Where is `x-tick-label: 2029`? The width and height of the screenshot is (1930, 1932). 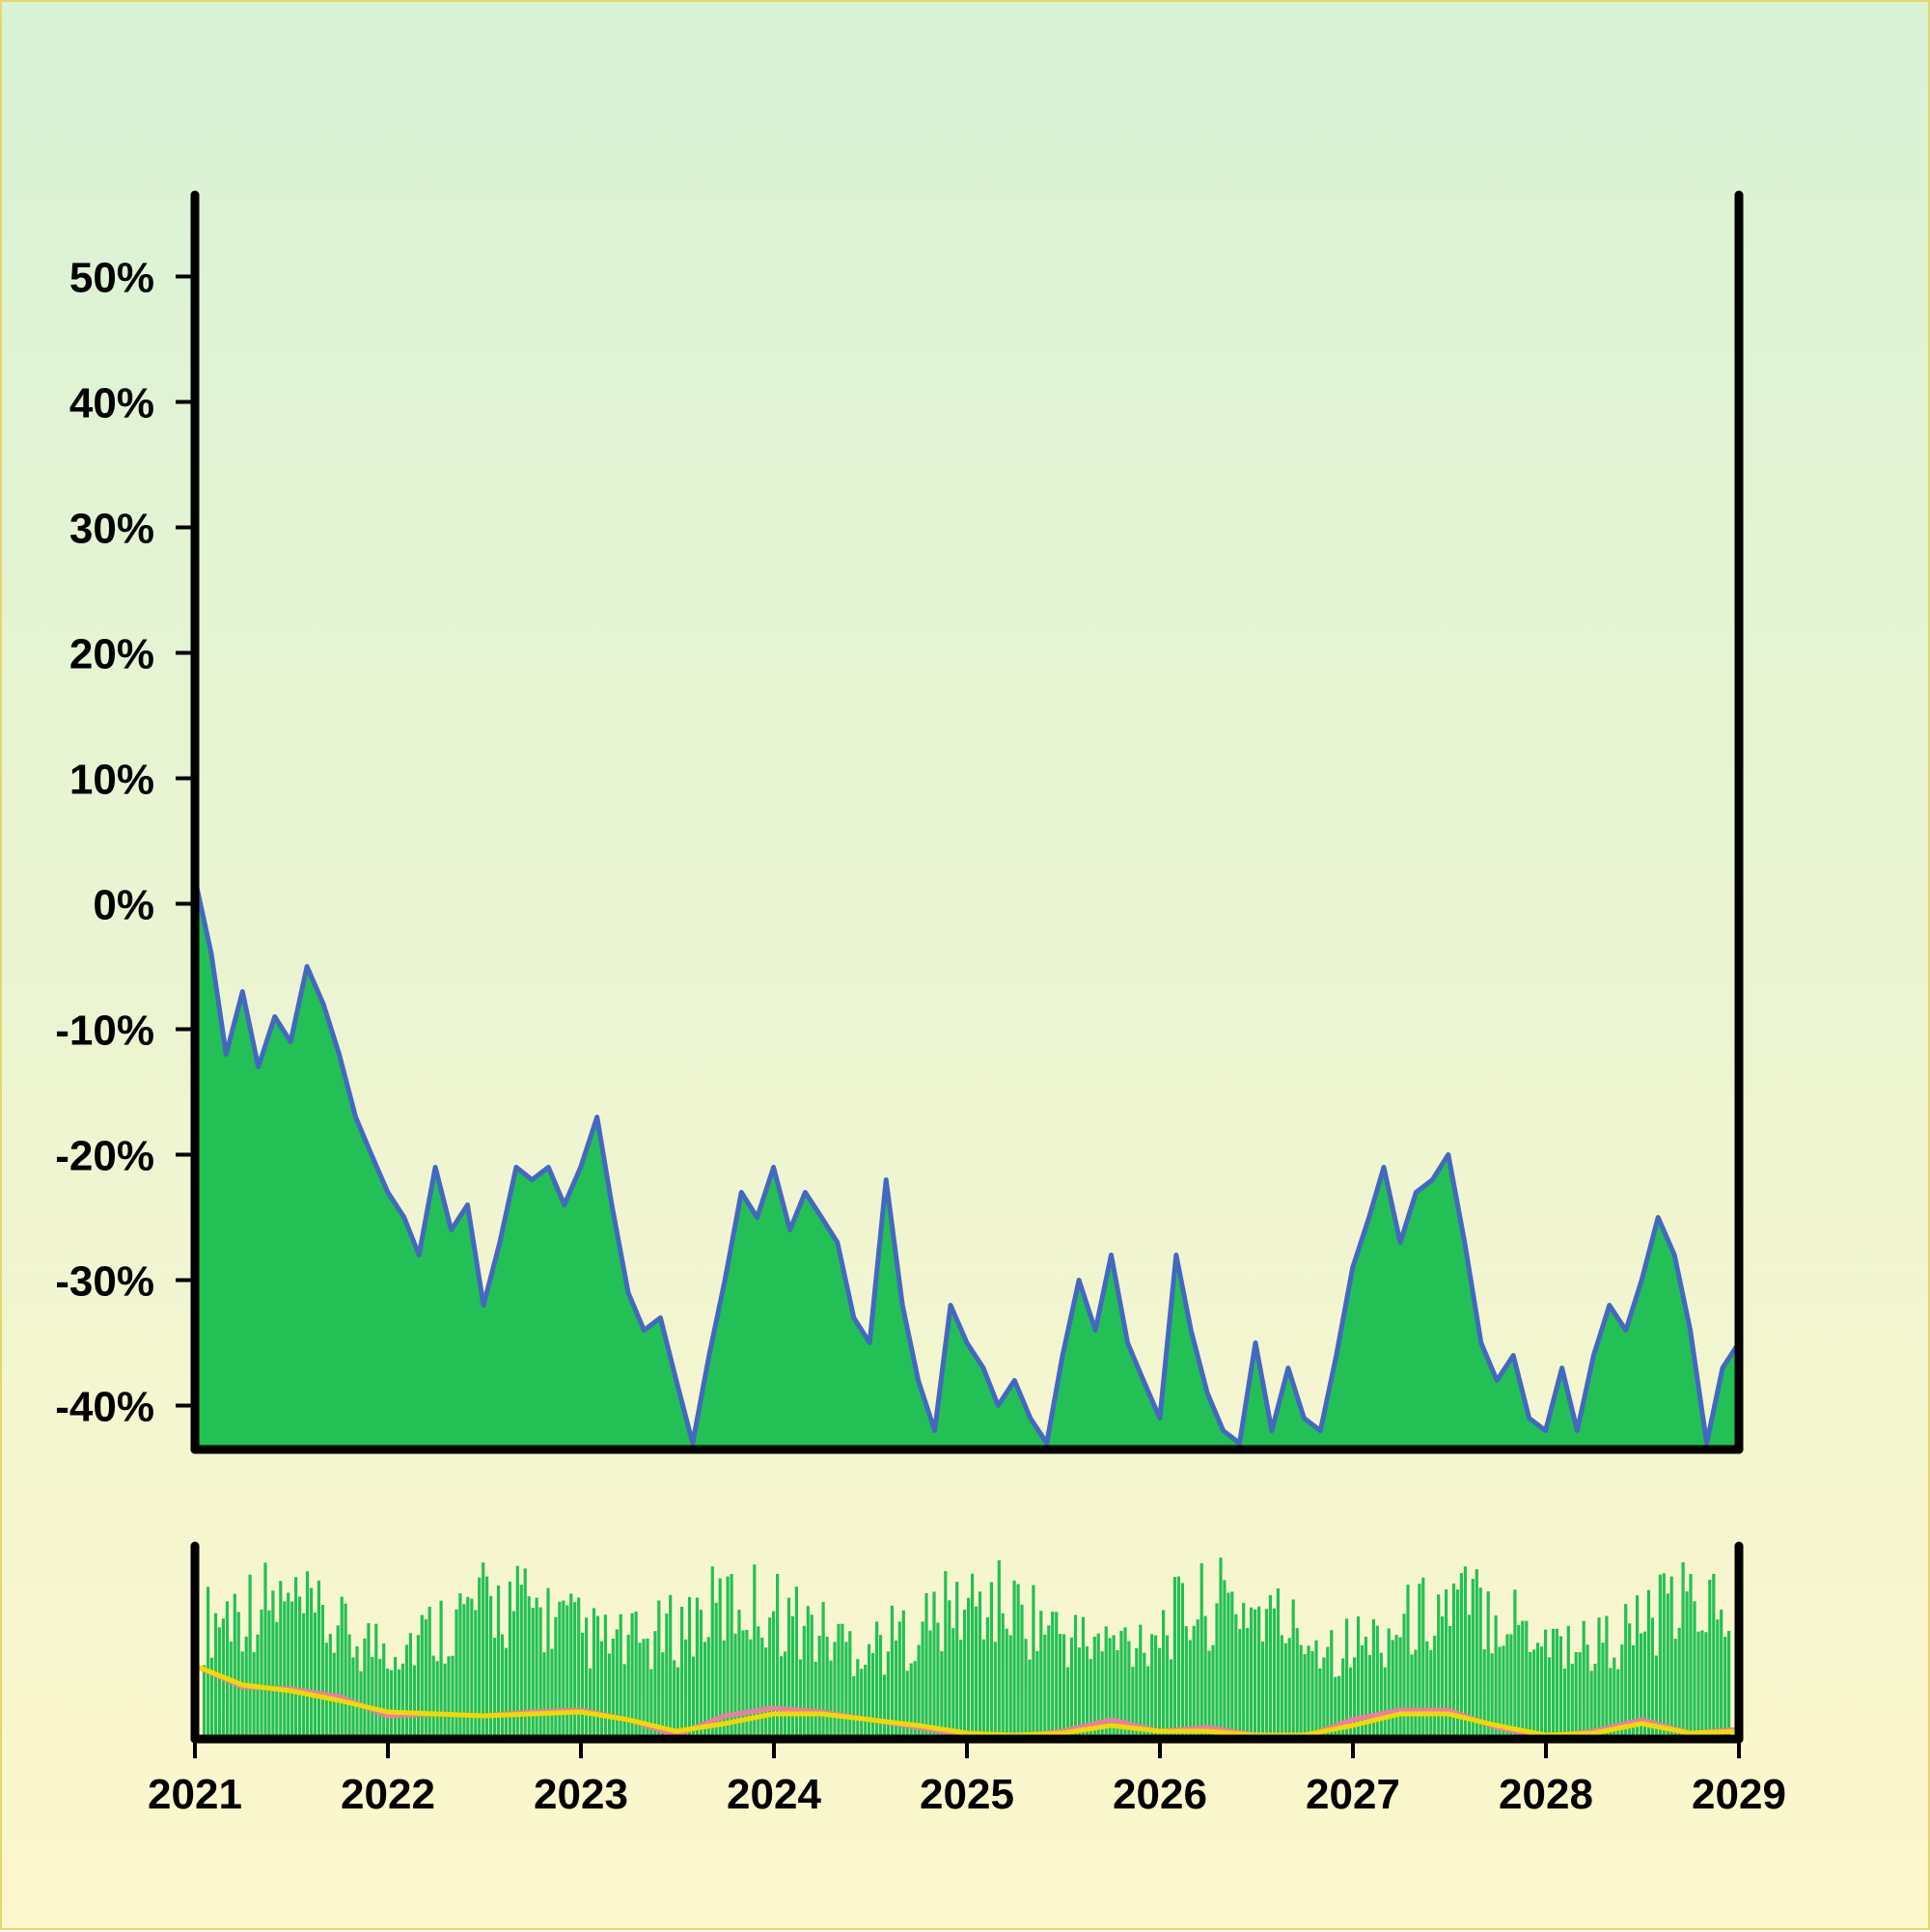 x-tick-label: 2029 is located at coordinates (1739, 1794).